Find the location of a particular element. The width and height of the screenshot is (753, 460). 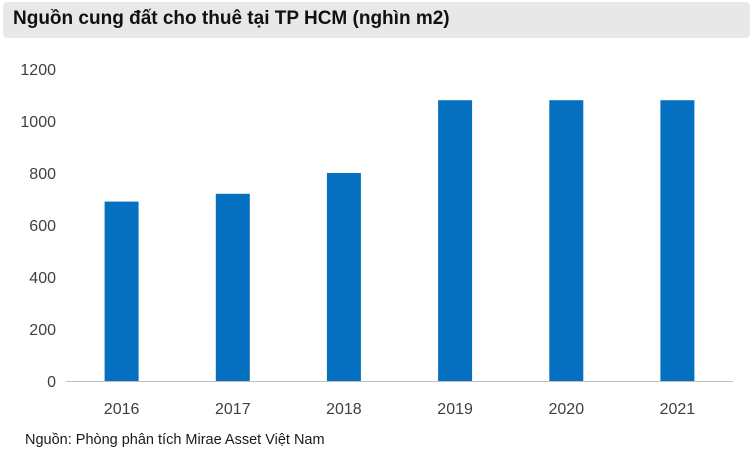

bar-2016 is located at coordinates (121, 291).